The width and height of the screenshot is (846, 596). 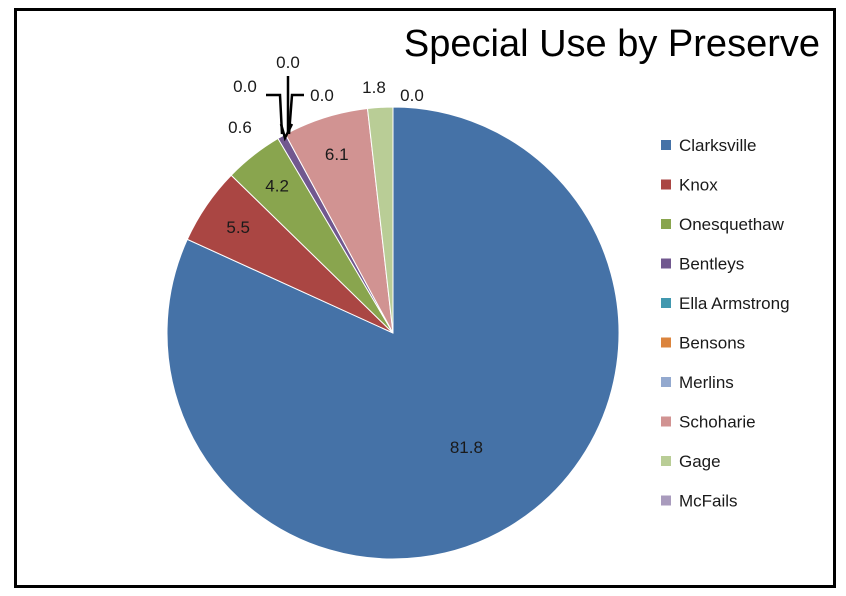 What do you see at coordinates (666, 382) in the screenshot?
I see `legend-swatch-merlins` at bounding box center [666, 382].